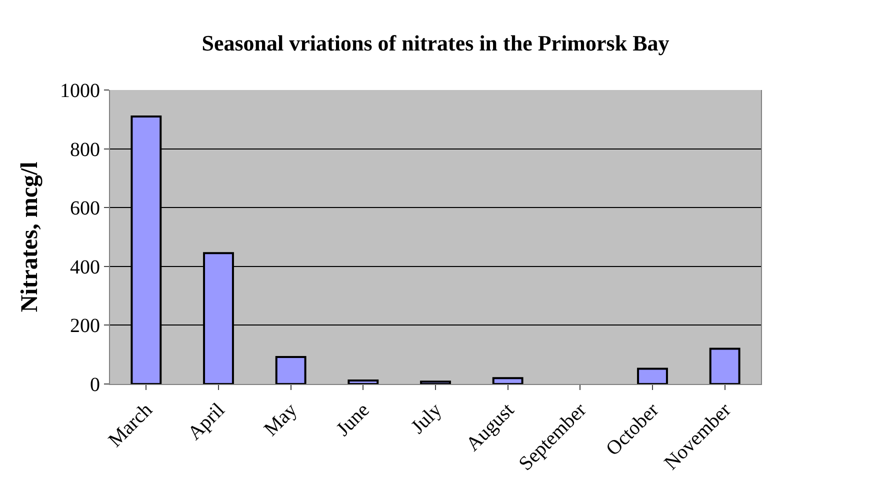 The width and height of the screenshot is (871, 504). I want to click on y-tick-label: 200, so click(85, 326).